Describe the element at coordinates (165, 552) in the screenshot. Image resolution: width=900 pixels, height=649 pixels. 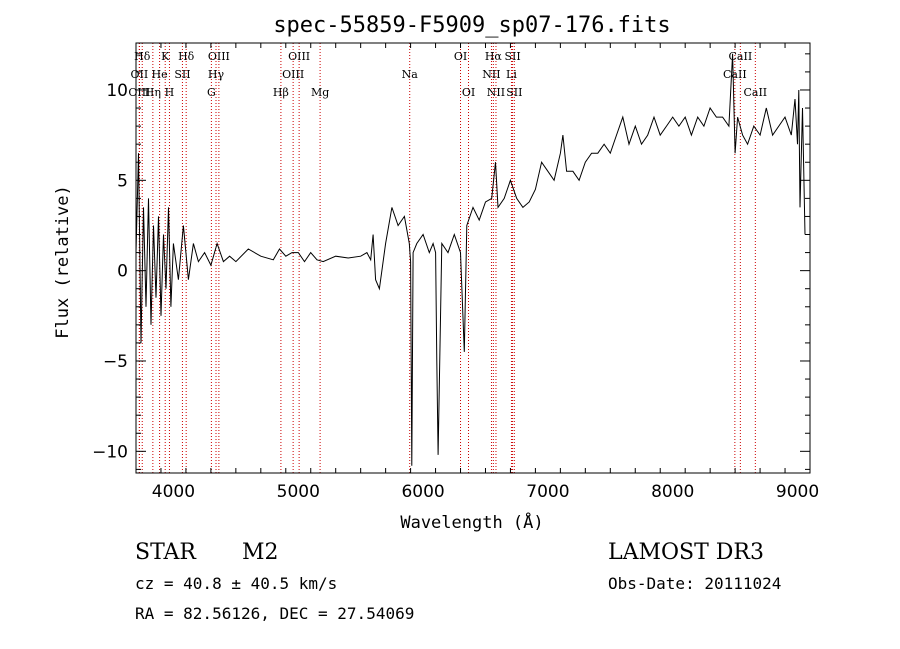
I see `object-class: STAR` at that location.